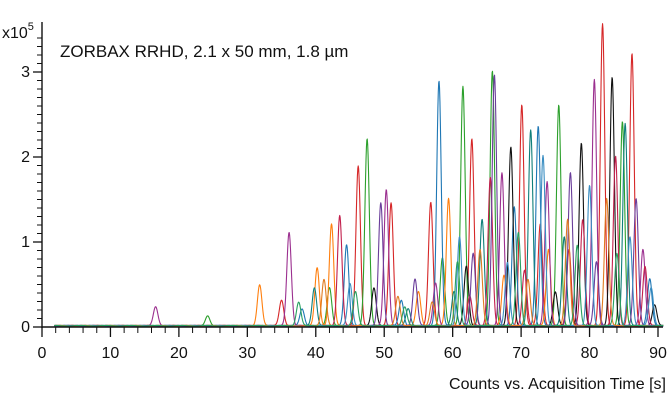 This screenshot has width=671, height=398. I want to click on y-multiplier-exponent: 5, so click(31, 27).